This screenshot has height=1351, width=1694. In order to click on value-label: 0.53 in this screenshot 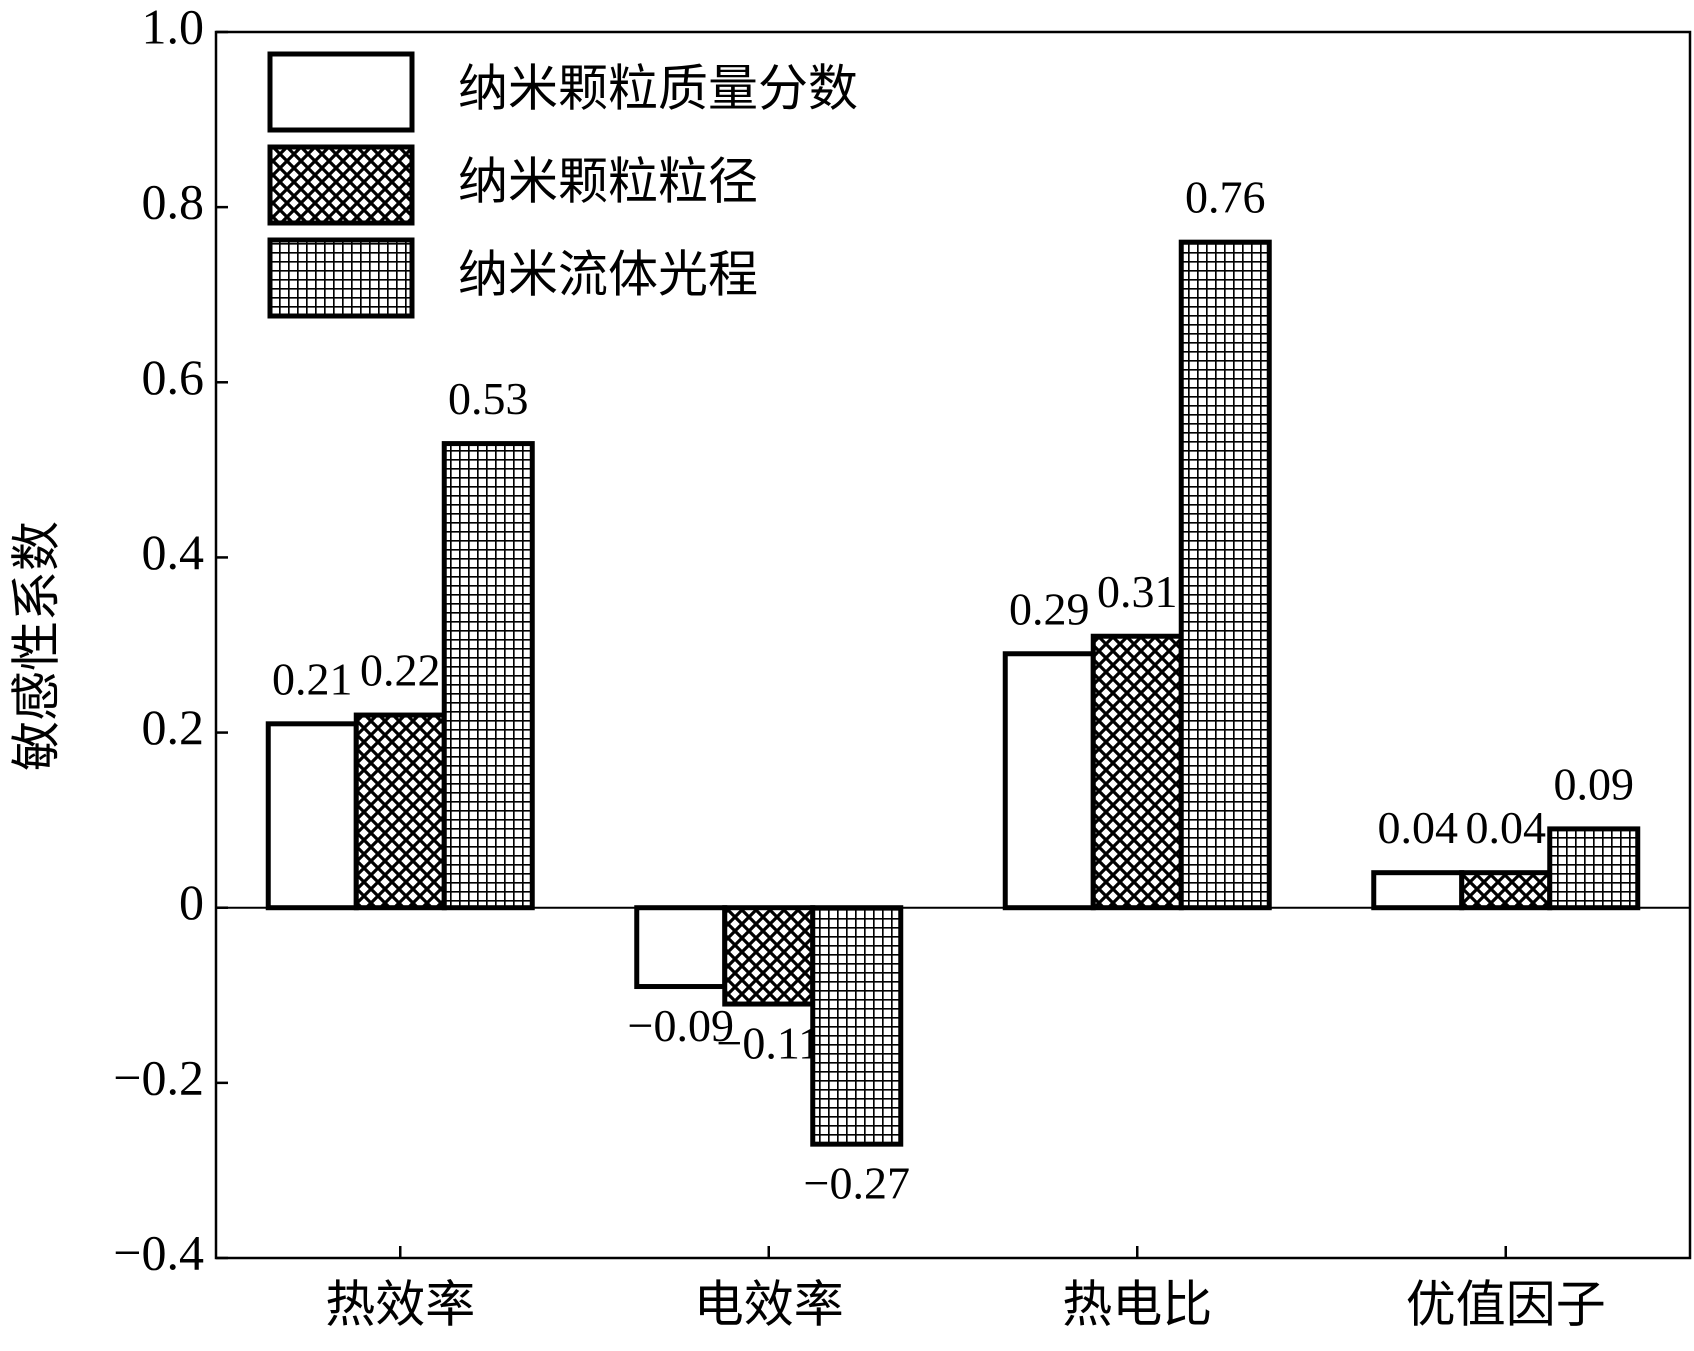, I will do `click(488, 398)`.